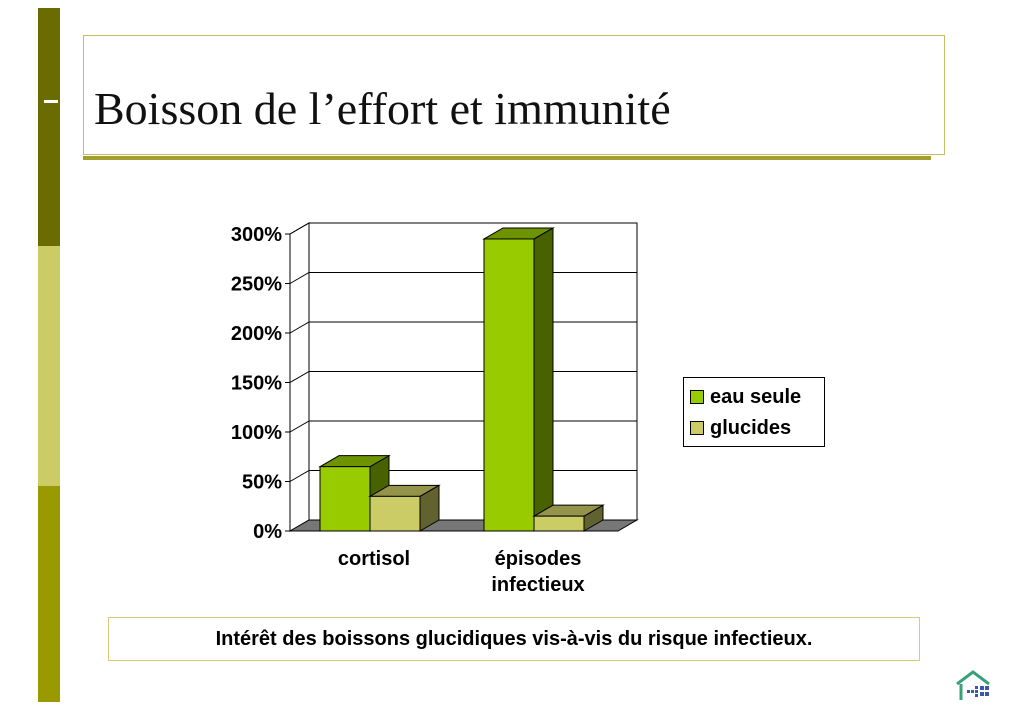 Image resolution: width=1024 pixels, height=717 pixels. What do you see at coordinates (382, 108) in the screenshot?
I see `slide-title: Boisson de l’effort et immunité` at bounding box center [382, 108].